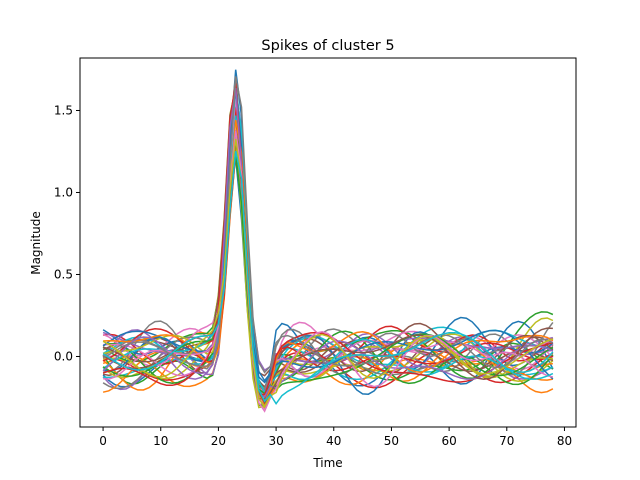 The height and width of the screenshot is (480, 640). Describe the element at coordinates (506, 441) in the screenshot. I see `x-tick-label: 70` at that location.